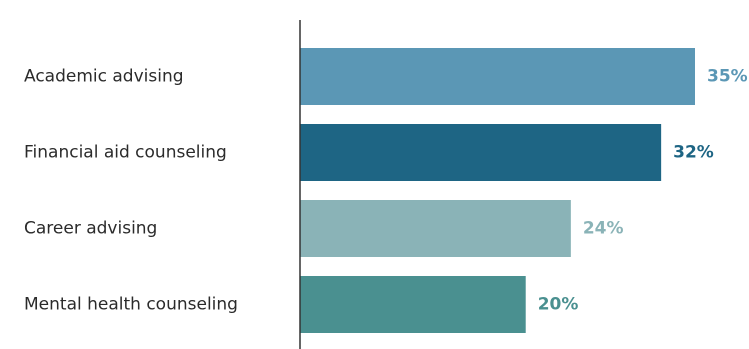 This screenshot has width=749, height=349. Describe the element at coordinates (558, 305) in the screenshot. I see `value-label-mental-health-counseling: 20%` at that location.